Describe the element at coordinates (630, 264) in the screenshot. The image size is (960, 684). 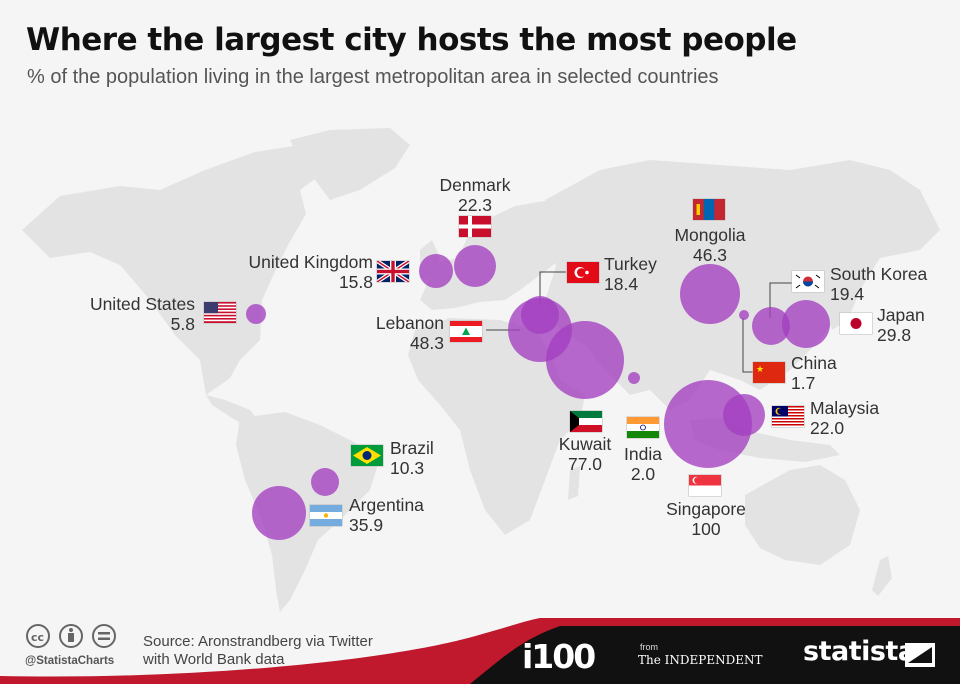
I see `country-name: Turkey` at that location.